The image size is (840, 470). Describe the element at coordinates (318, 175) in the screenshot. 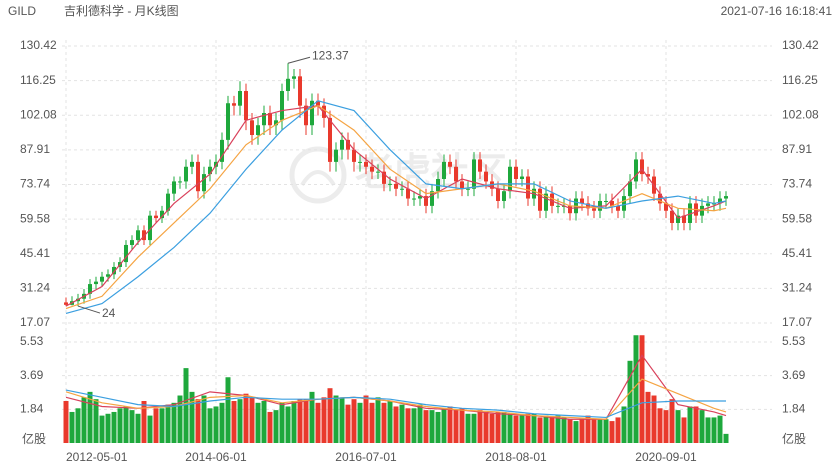

I see `watermark-logo` at that location.